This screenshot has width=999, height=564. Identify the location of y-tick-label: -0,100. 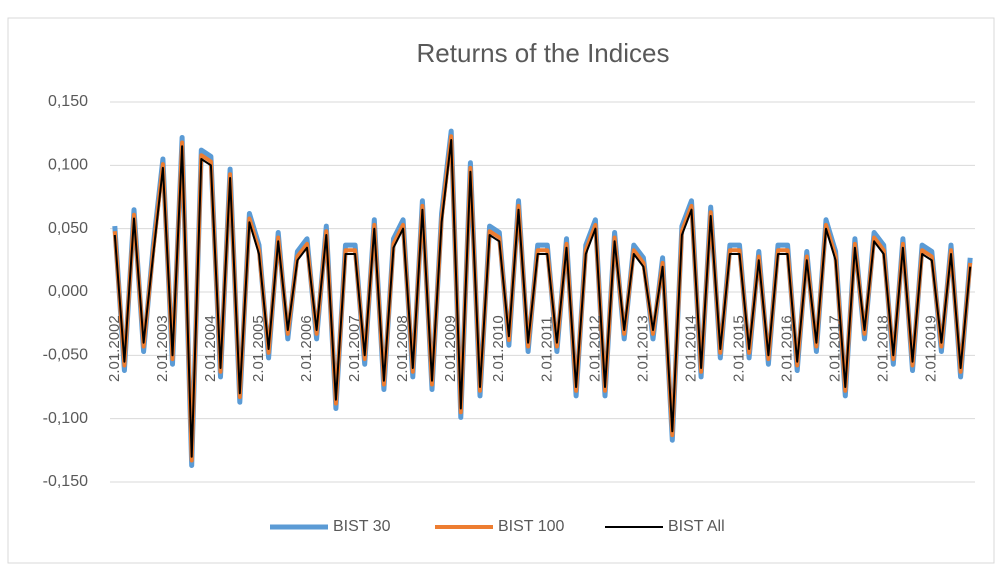
(65, 418).